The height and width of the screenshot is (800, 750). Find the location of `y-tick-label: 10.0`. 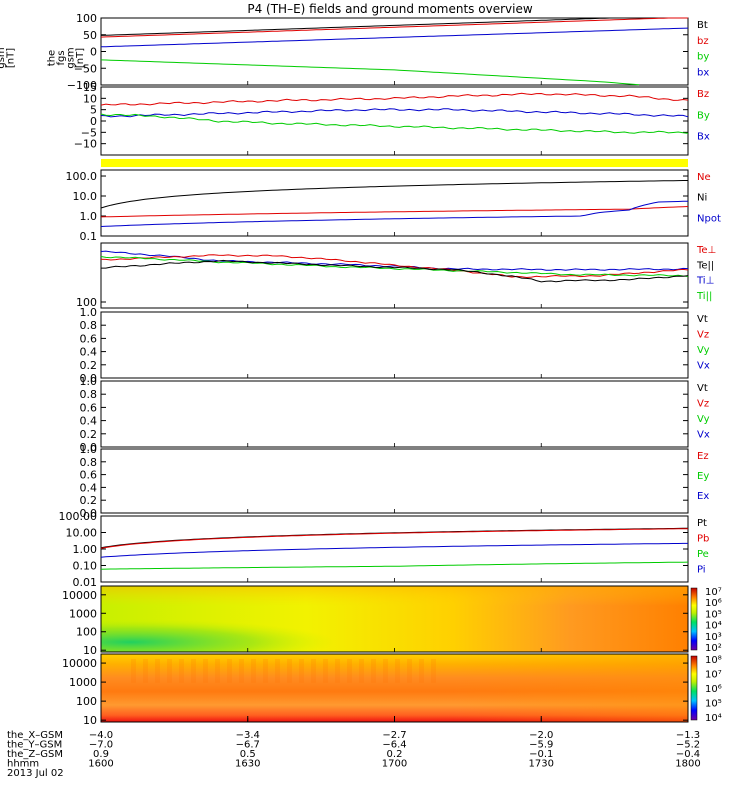

y-tick-label: 10.0 is located at coordinates (85, 196).